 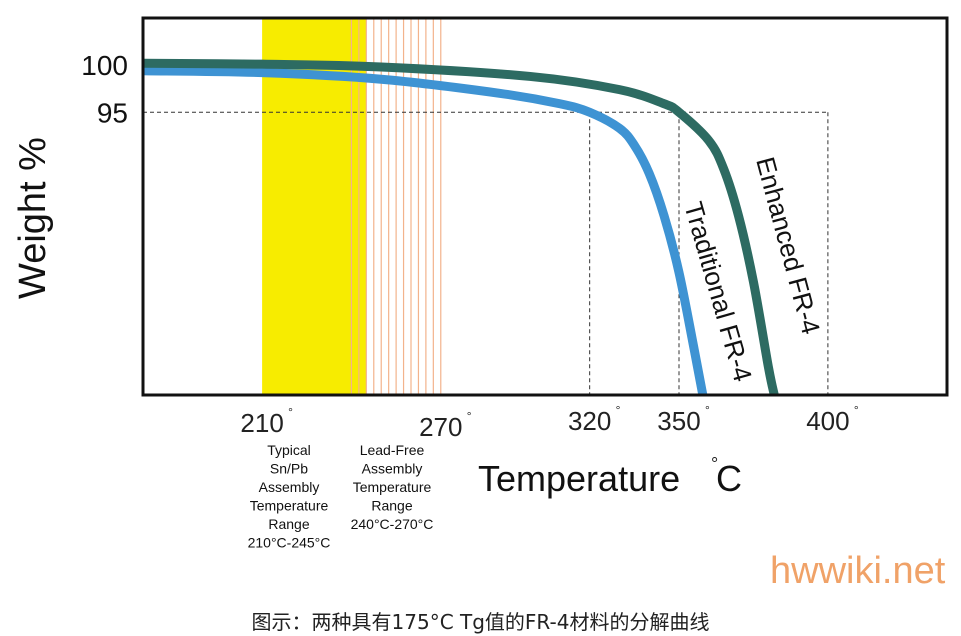 I want to click on y-tick-label: 100, so click(x=104, y=65).